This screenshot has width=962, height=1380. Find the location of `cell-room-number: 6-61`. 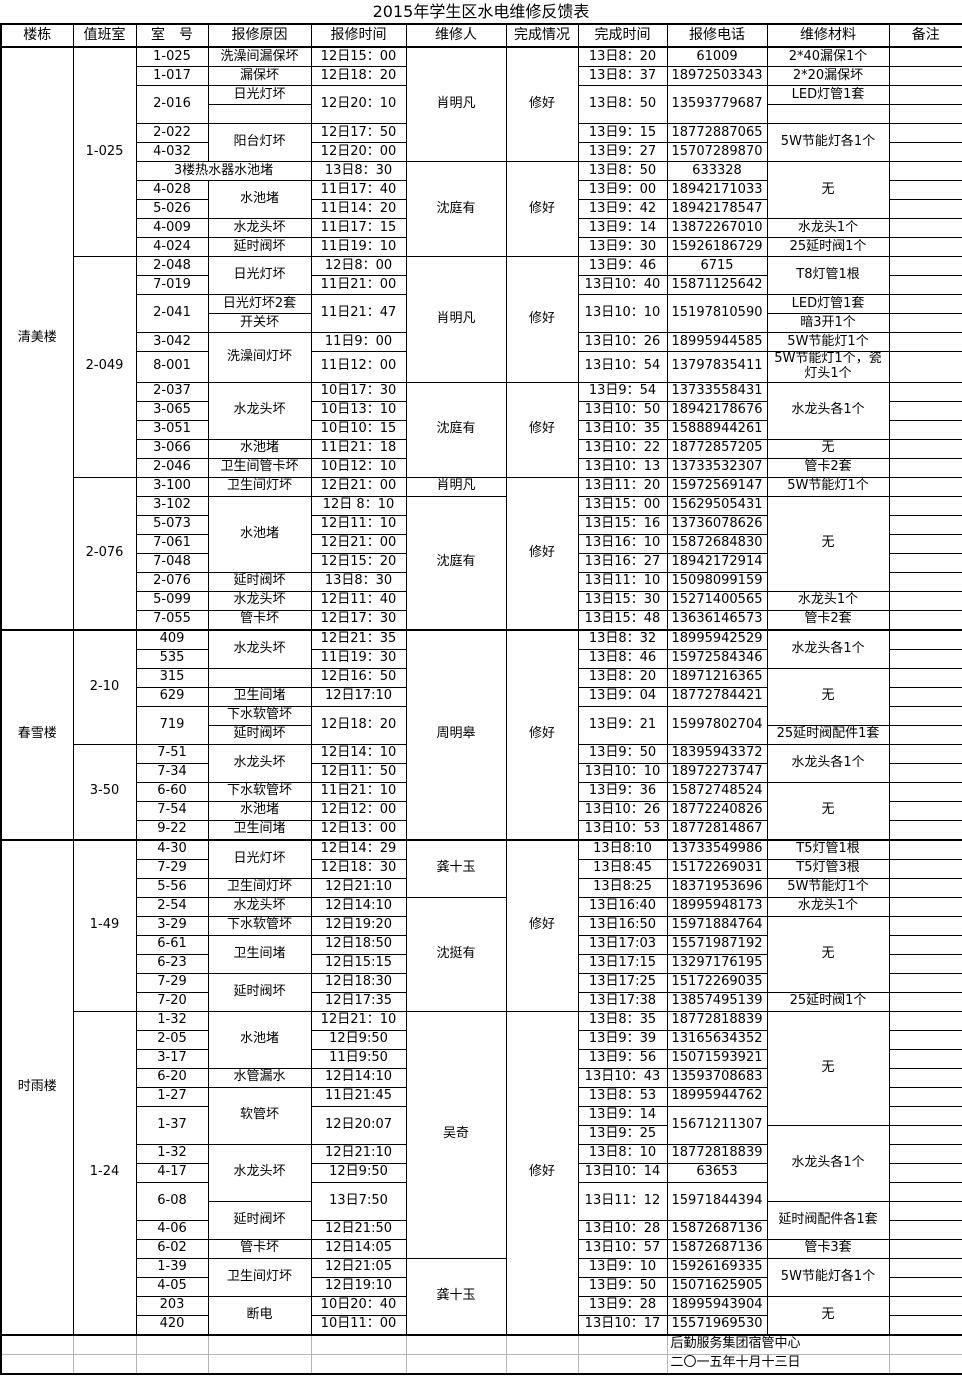

cell-room-number: 6-61 is located at coordinates (172, 944).